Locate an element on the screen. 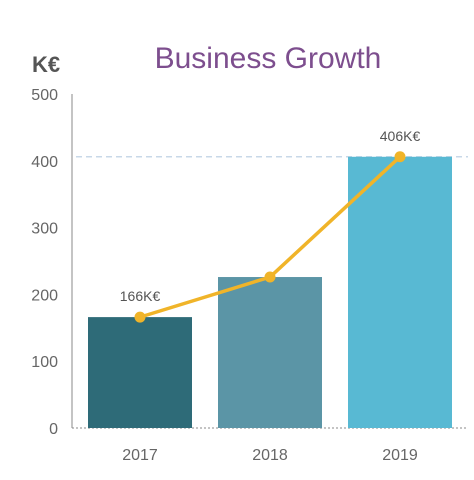 This screenshot has height=480, width=474. x-tick-label: 2018 is located at coordinates (270, 455).